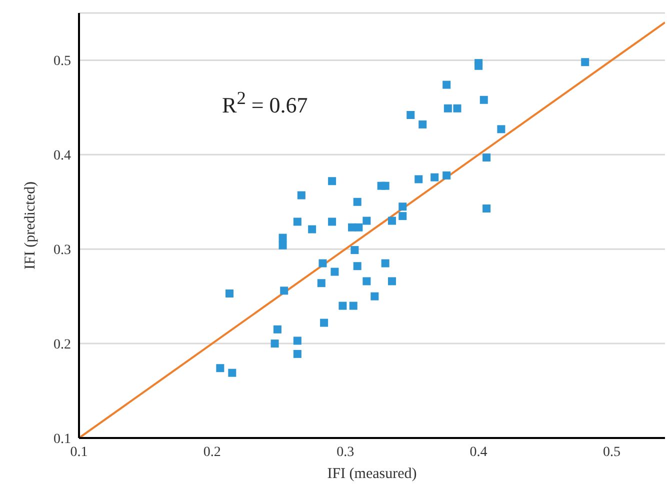  What do you see at coordinates (62, 250) in the screenshot?
I see `y-tick-label: 0.3` at bounding box center [62, 250].